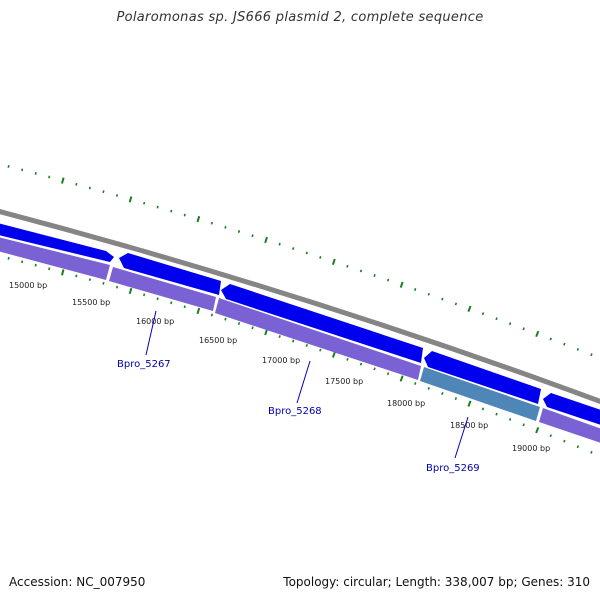 The width and height of the screenshot is (600, 600). What do you see at coordinates (77, 582) in the screenshot?
I see `accession-label: Accession: NC_007950` at bounding box center [77, 582].